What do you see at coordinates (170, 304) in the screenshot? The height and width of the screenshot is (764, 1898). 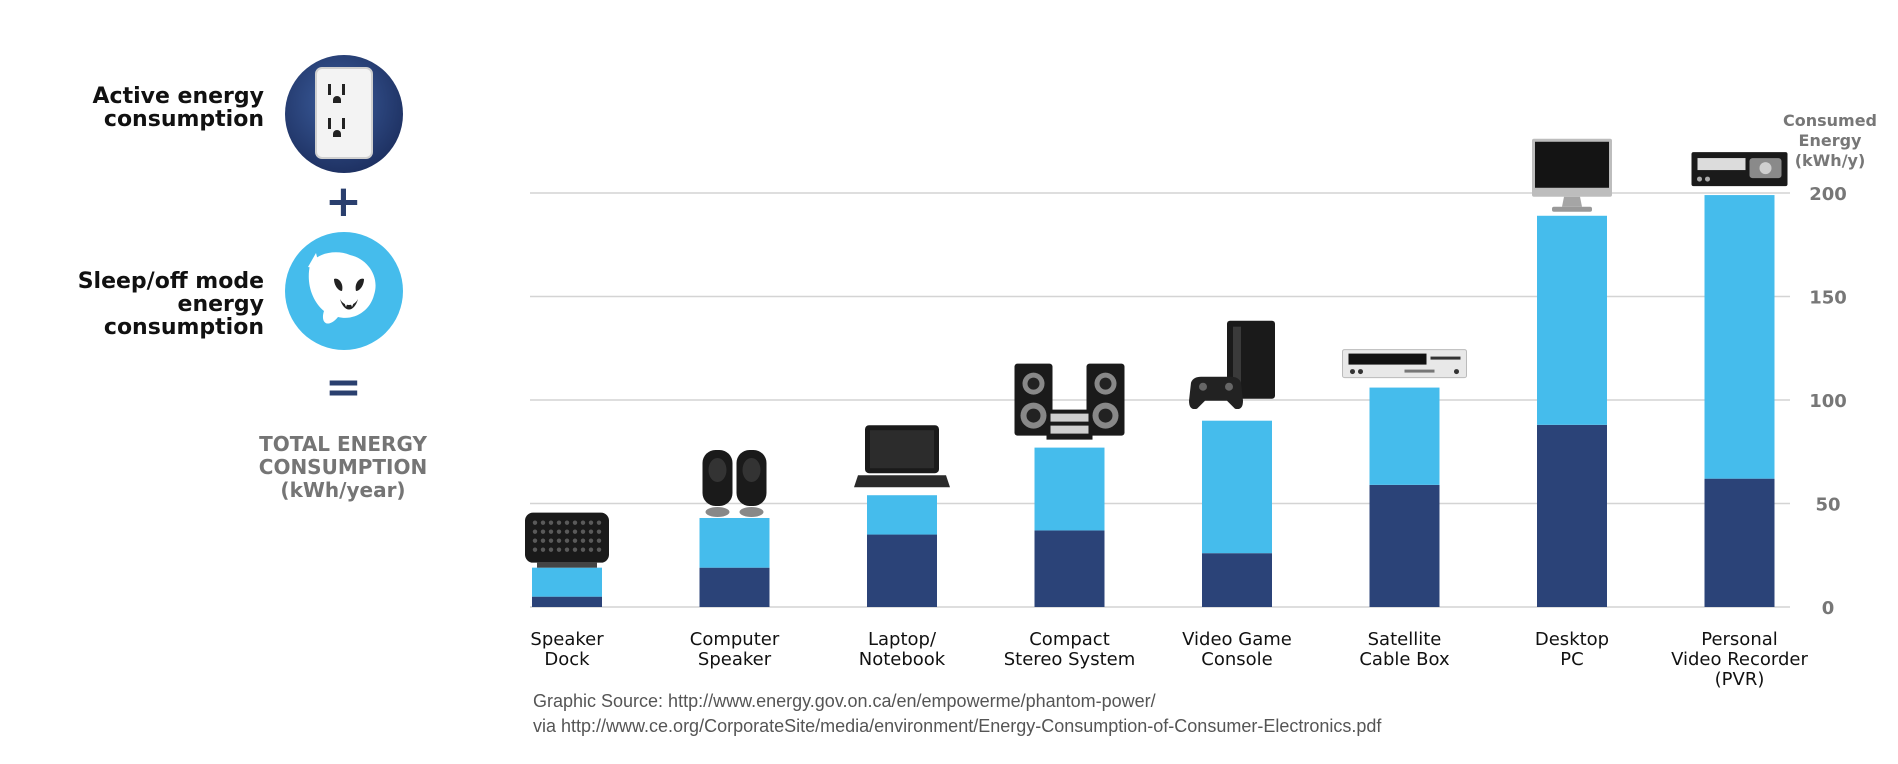 I see `sleep-energy-label: Sleep/off mode energy consumption` at bounding box center [170, 304].